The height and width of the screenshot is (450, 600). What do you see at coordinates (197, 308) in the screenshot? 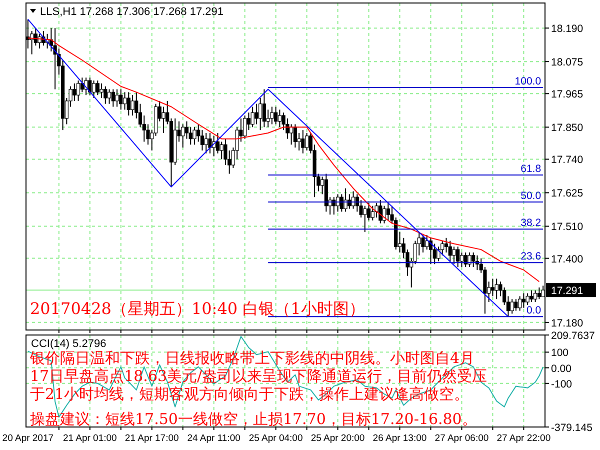
I see `annotation: 20170428（星期五）10:40 白银（1小时图）` at bounding box center [197, 308].